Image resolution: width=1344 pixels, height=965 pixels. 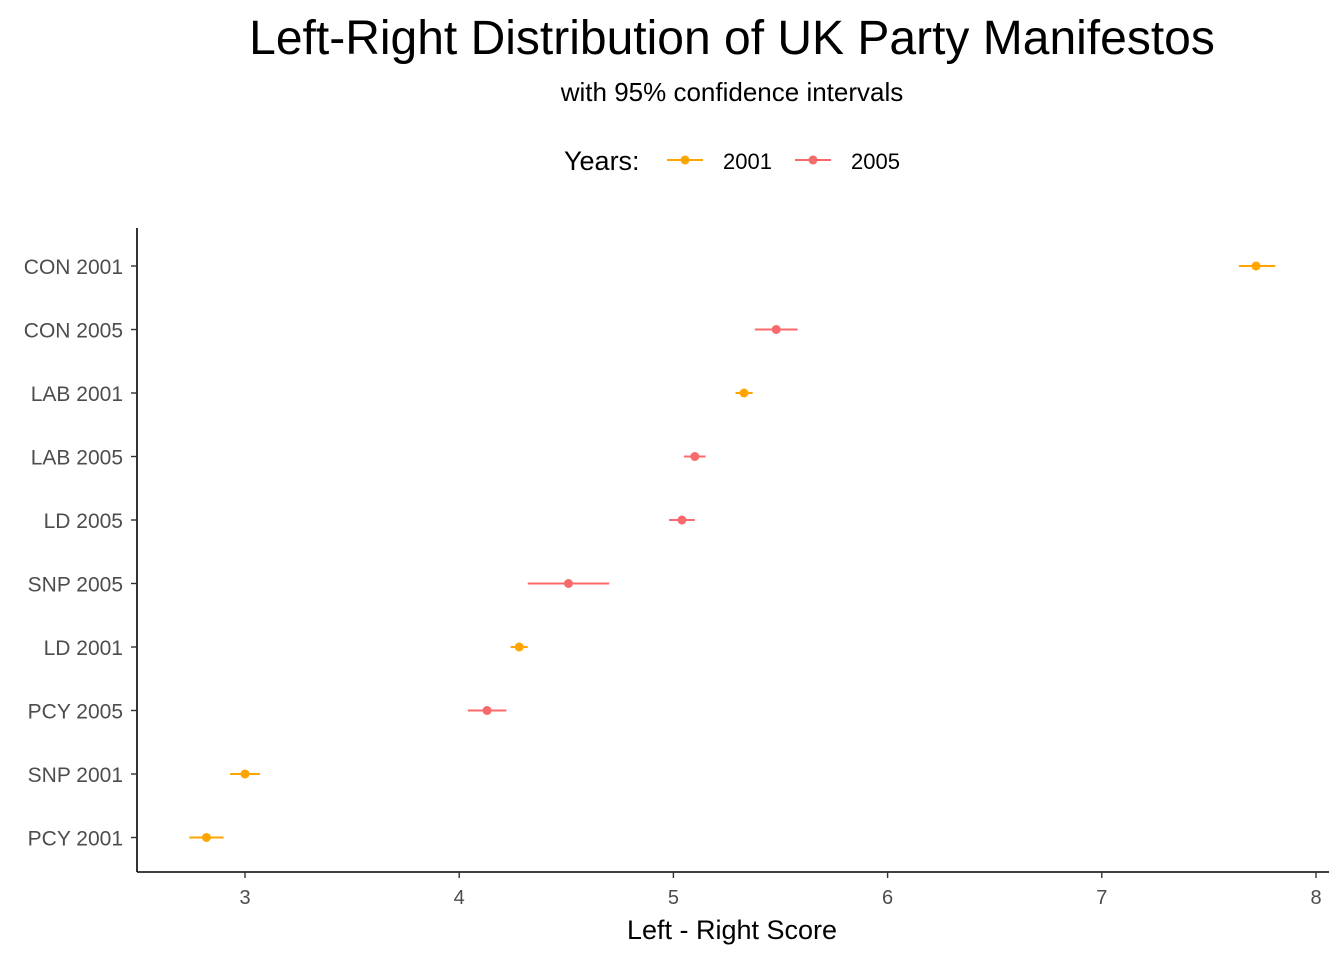 What do you see at coordinates (747, 161) in the screenshot?
I see `legend-label-2001: 2001` at bounding box center [747, 161].